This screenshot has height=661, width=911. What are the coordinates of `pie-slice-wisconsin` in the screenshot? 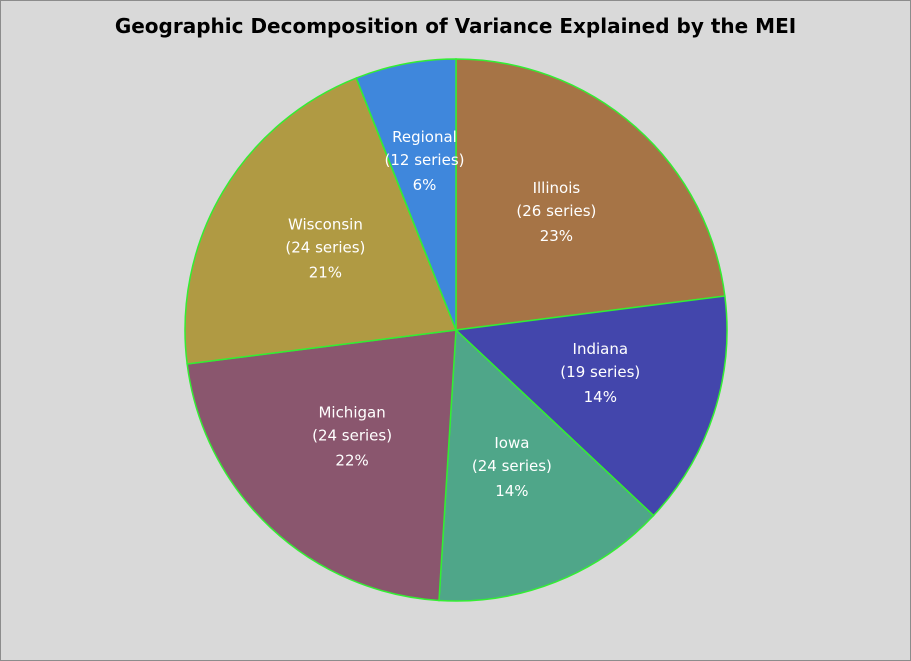 It's located at (321, 221).